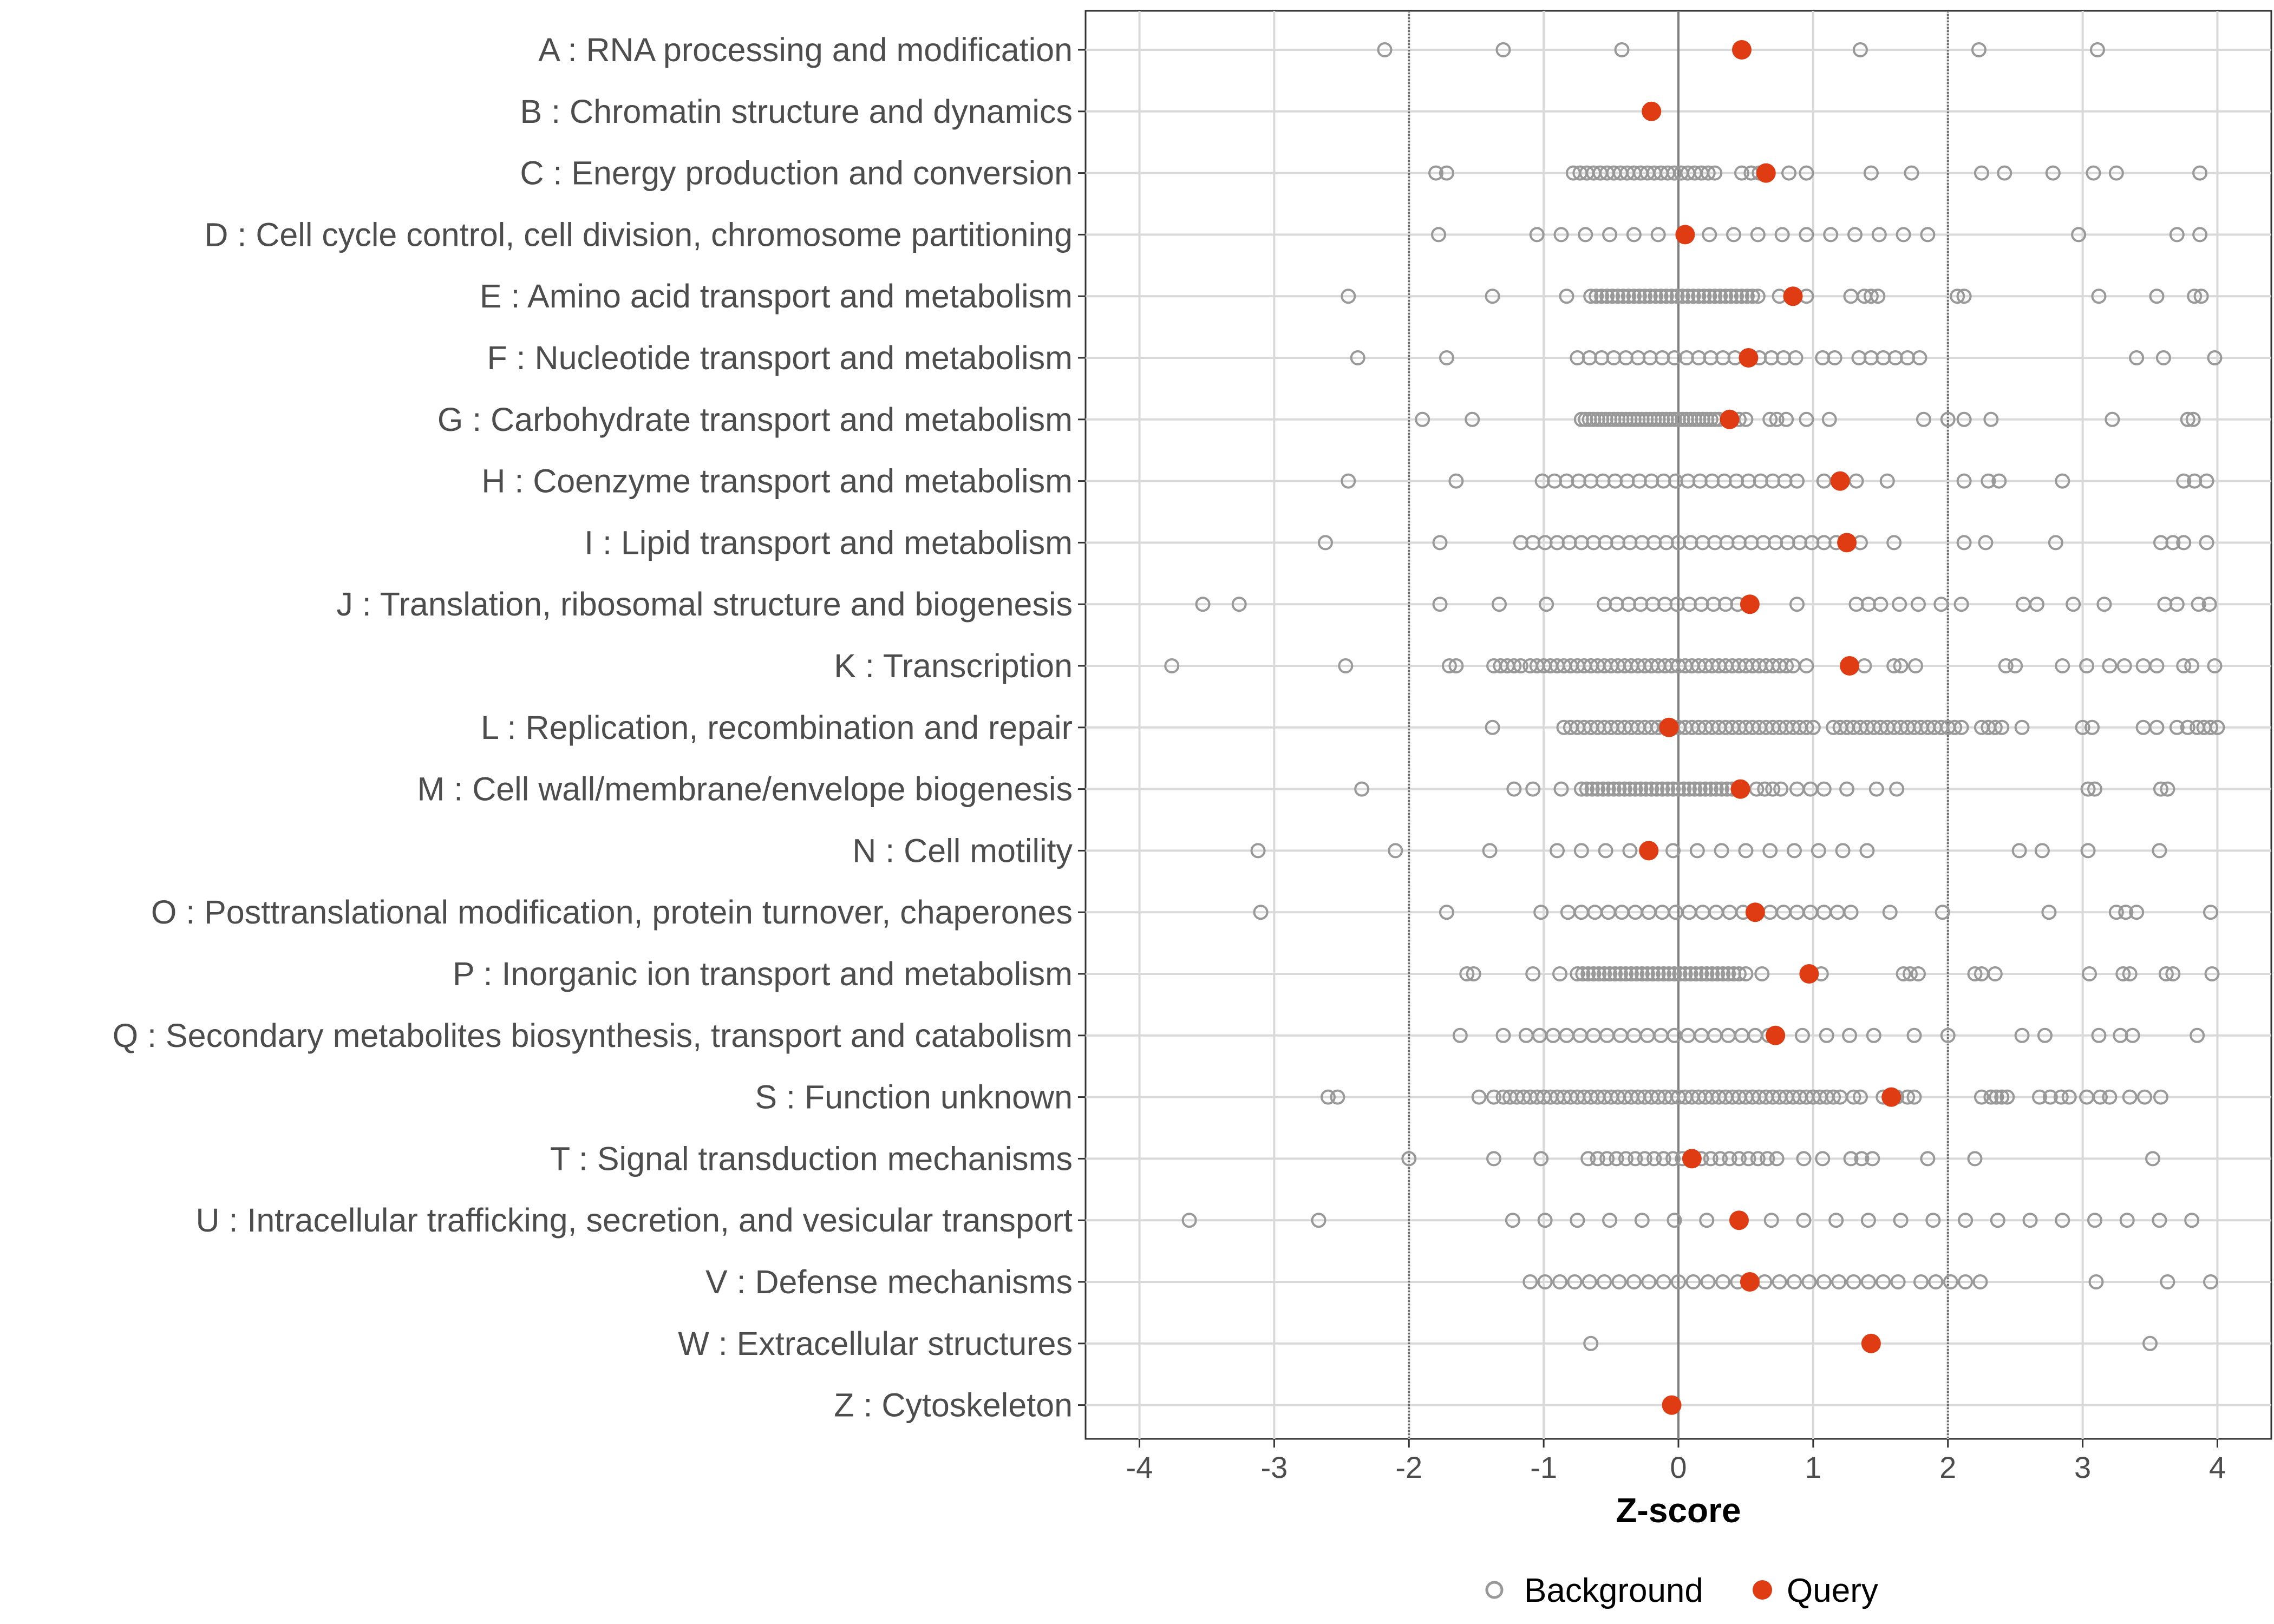 Image resolution: width=2274 pixels, height=1624 pixels. Describe the element at coordinates (914, 1097) in the screenshot. I see `category-label: S : Function unknown` at that location.